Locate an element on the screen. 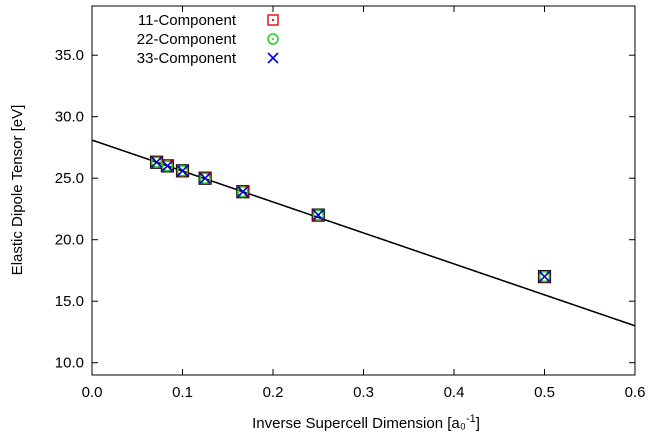 This screenshot has height=442, width=648. legend-label: 11-Component is located at coordinates (187, 20).